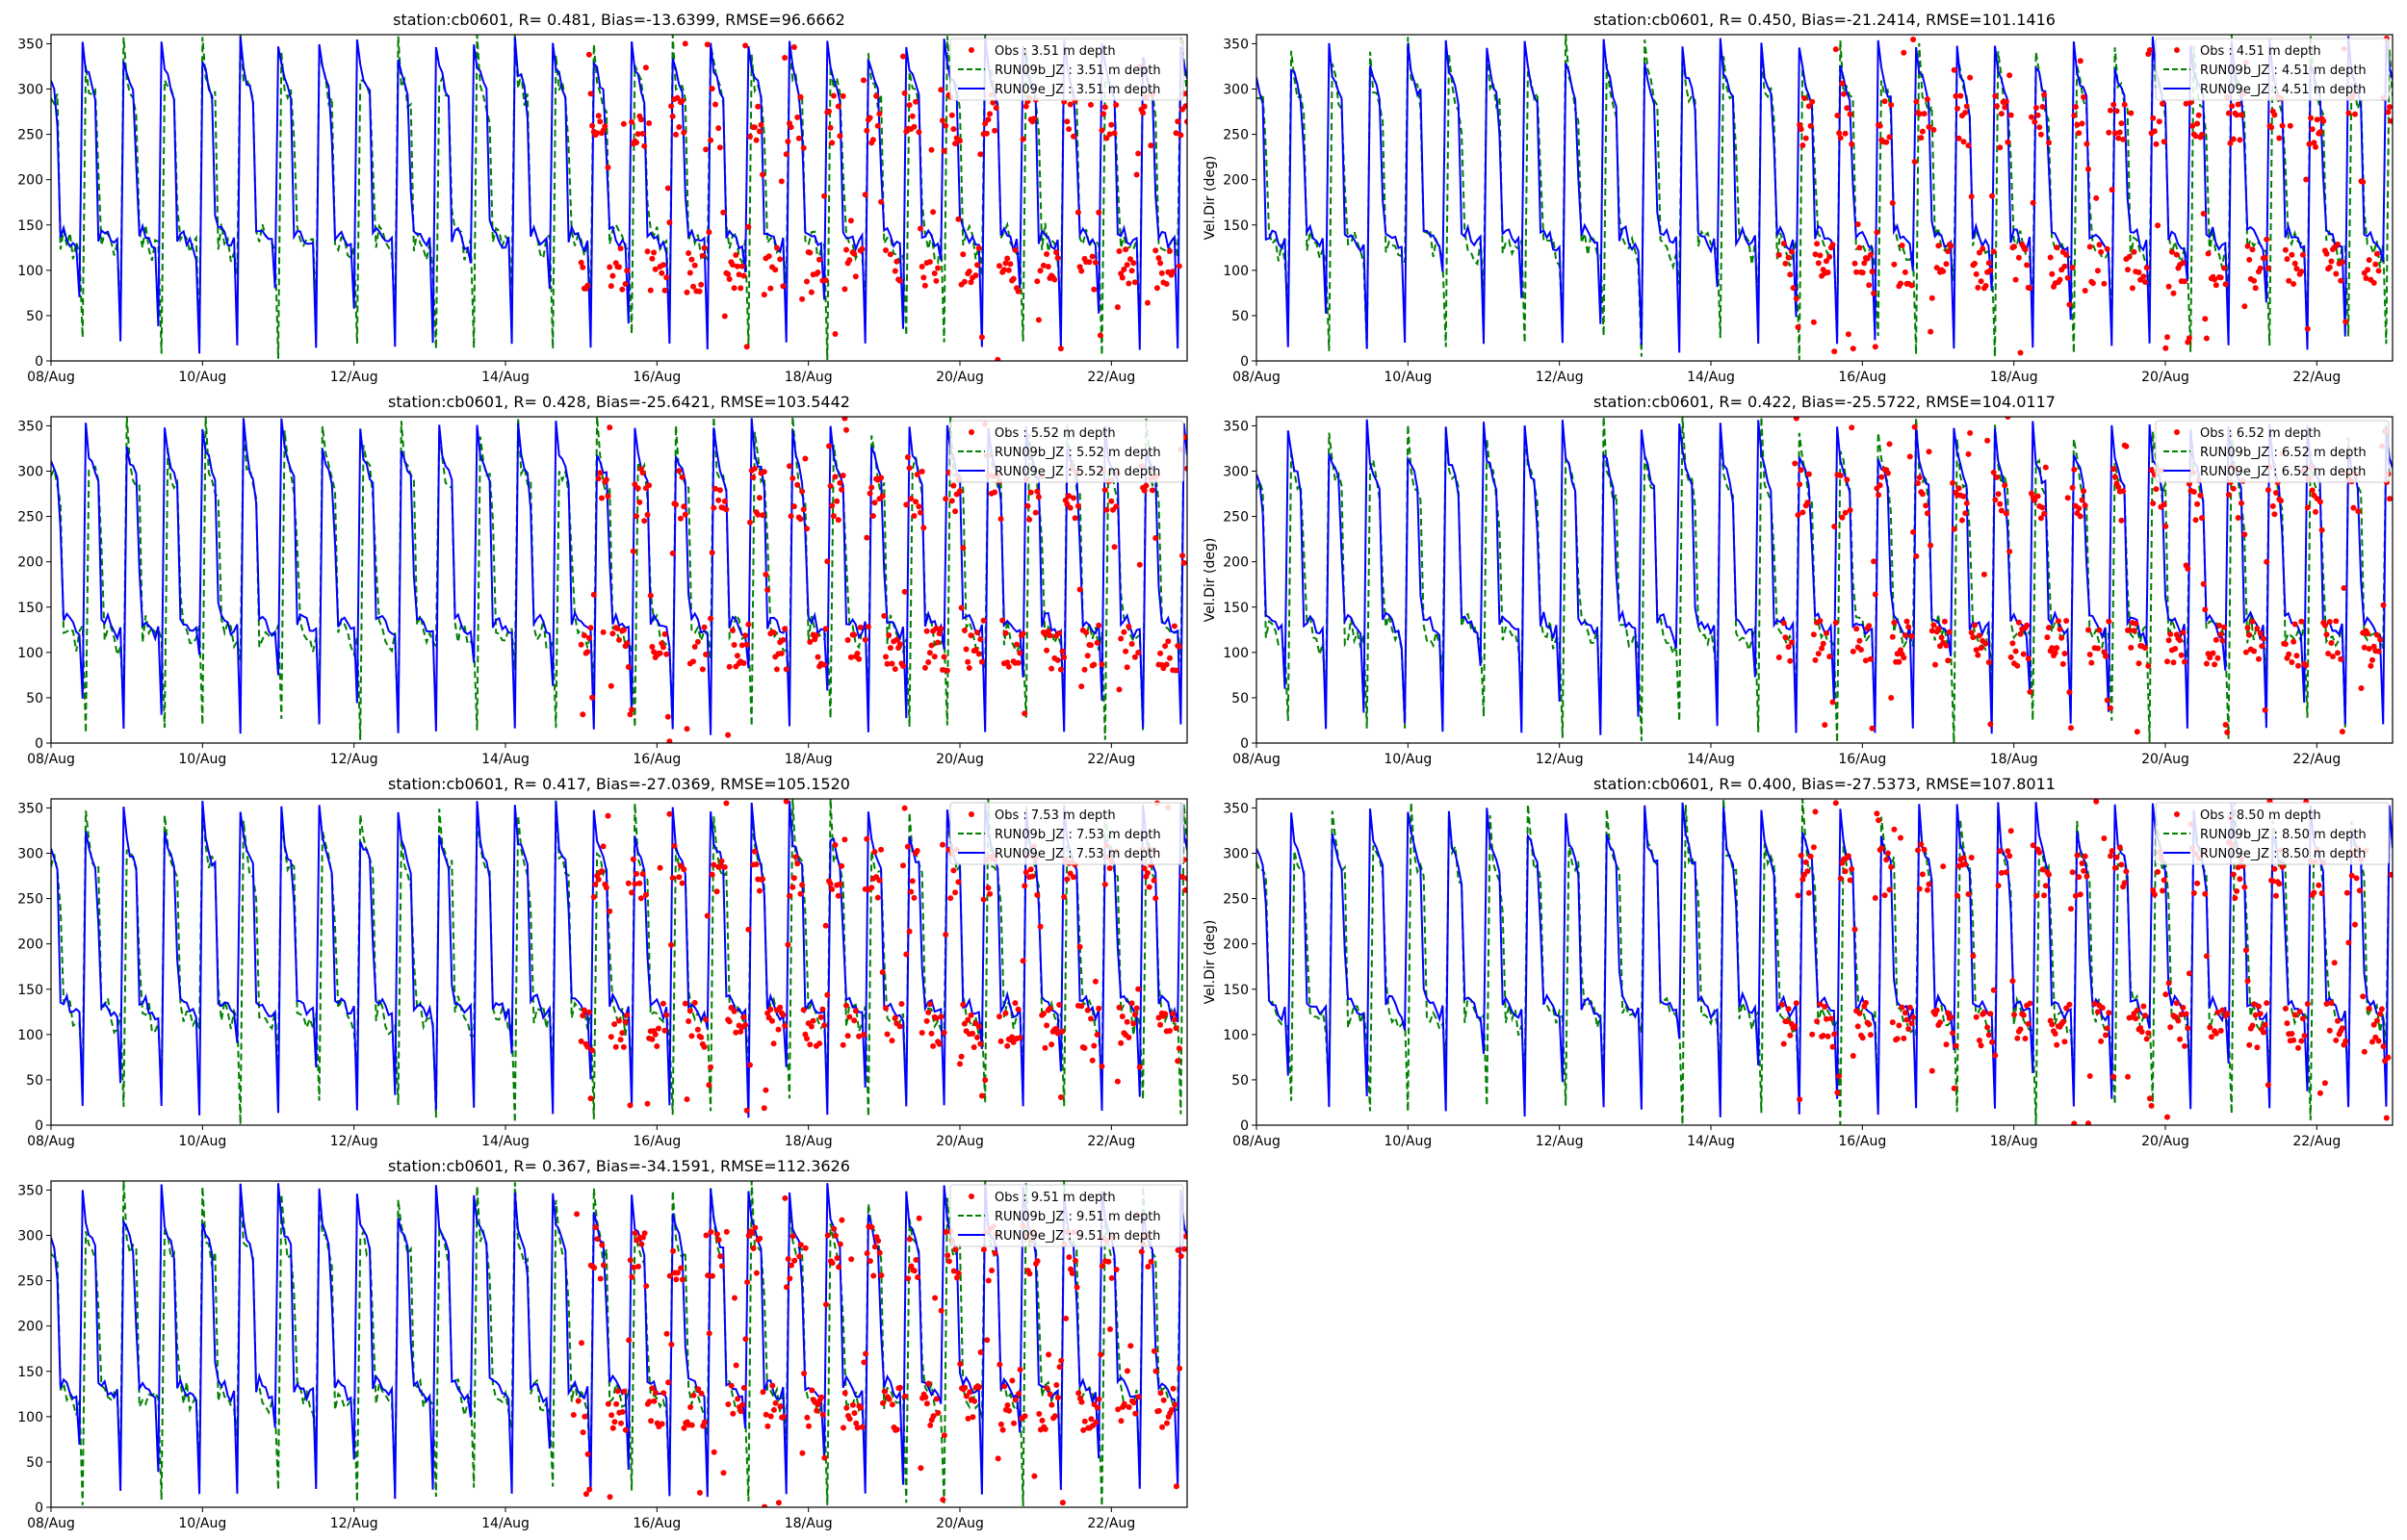 The image size is (2407, 1540). What do you see at coordinates (619, 1341) in the screenshot?
I see `series-run09e-line` at bounding box center [619, 1341].